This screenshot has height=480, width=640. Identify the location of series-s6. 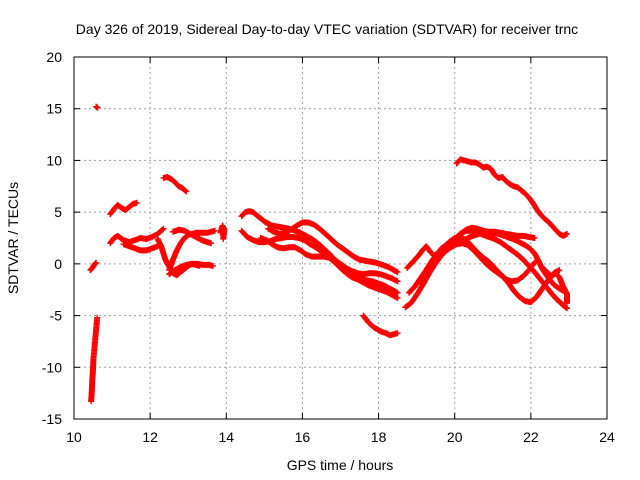
(140, 247).